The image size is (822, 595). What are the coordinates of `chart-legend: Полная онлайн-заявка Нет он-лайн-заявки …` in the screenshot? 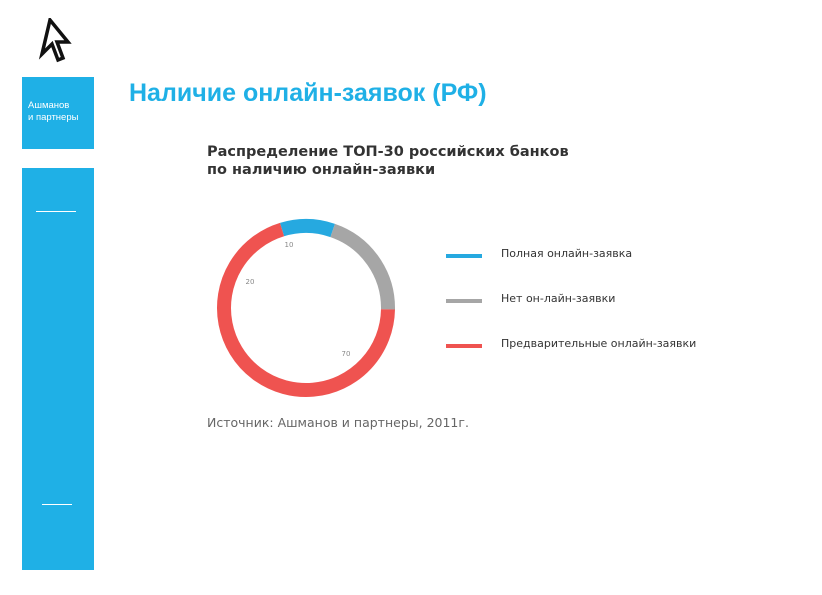 It's located at (596, 314).